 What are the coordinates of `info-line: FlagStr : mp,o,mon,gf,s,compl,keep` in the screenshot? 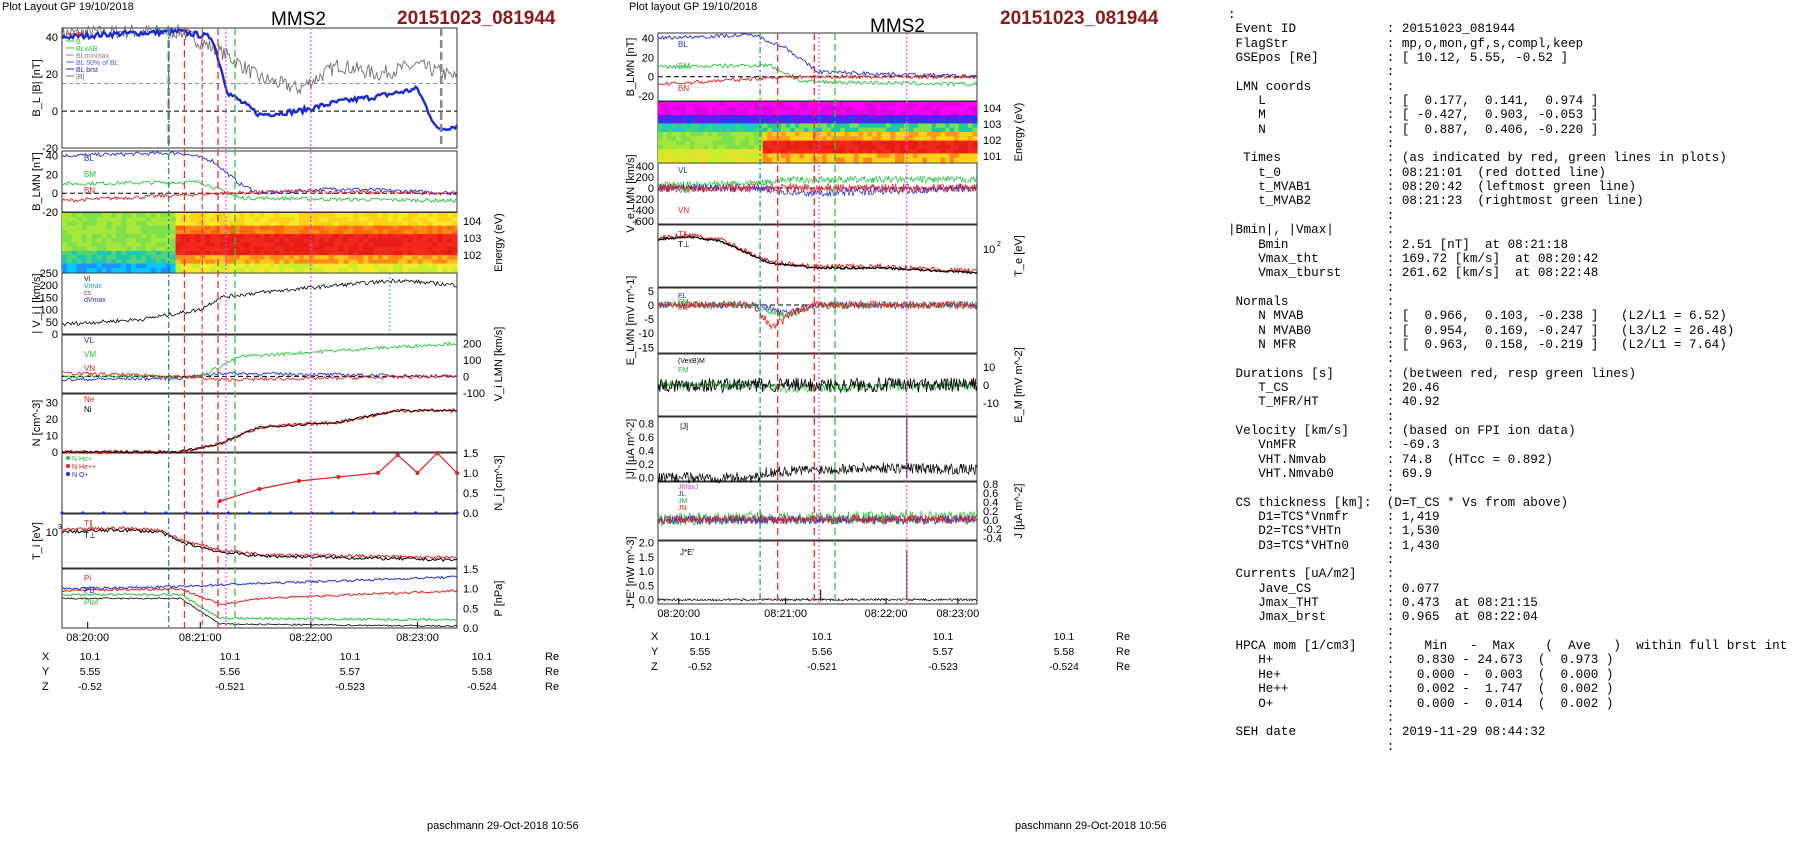 It's located at (1406, 43).